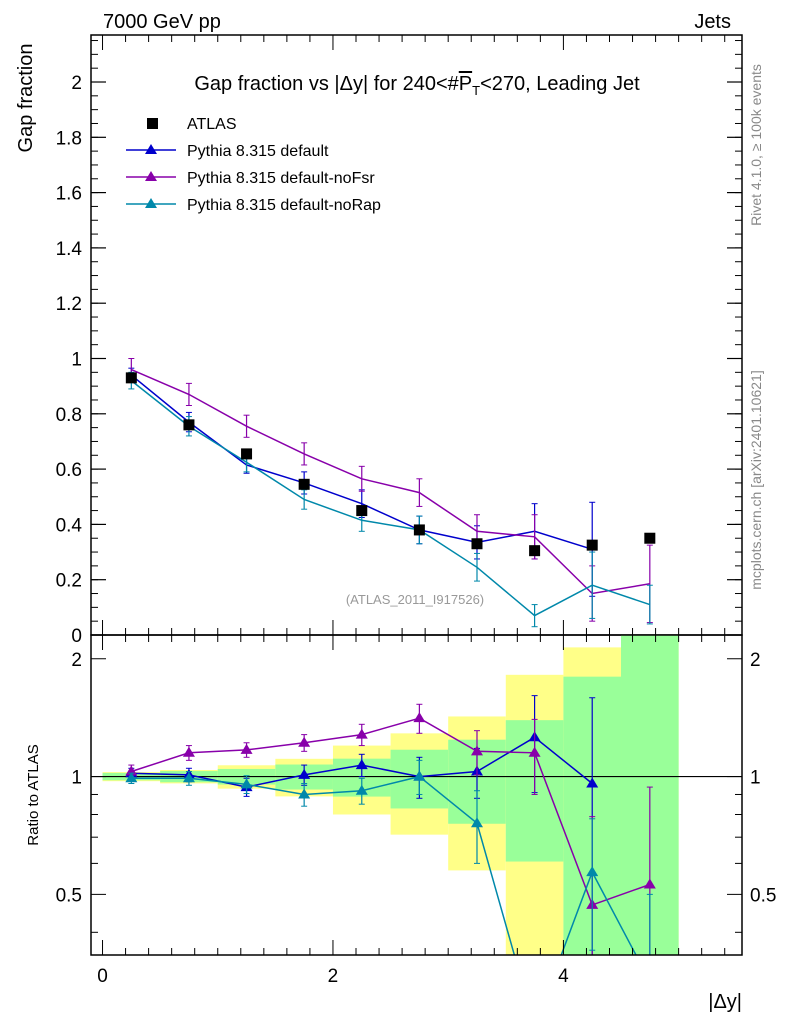 The image size is (786, 1024). What do you see at coordinates (326, 84) in the screenshot?
I see `plot-title-pre: Gap fraction vs |Δy| for 240<#` at bounding box center [326, 84].